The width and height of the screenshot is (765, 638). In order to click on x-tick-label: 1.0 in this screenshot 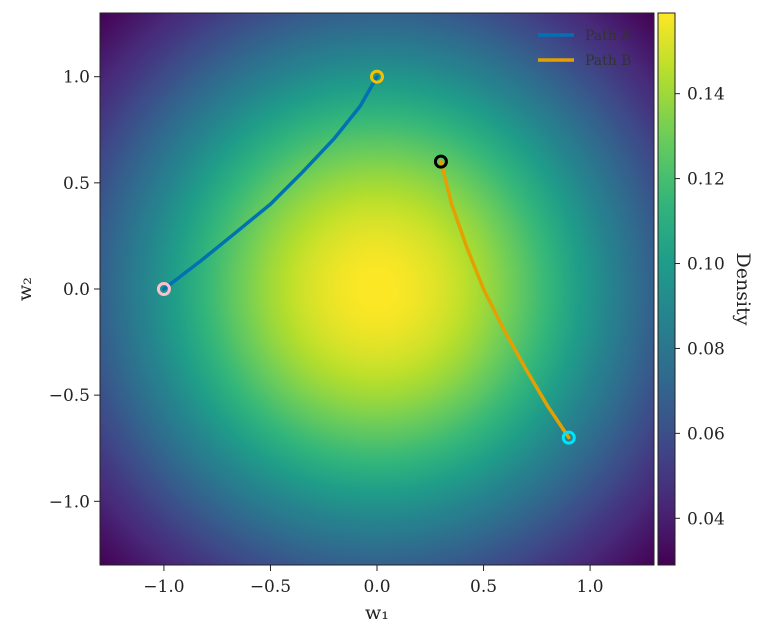, I will do `click(590, 587)`.